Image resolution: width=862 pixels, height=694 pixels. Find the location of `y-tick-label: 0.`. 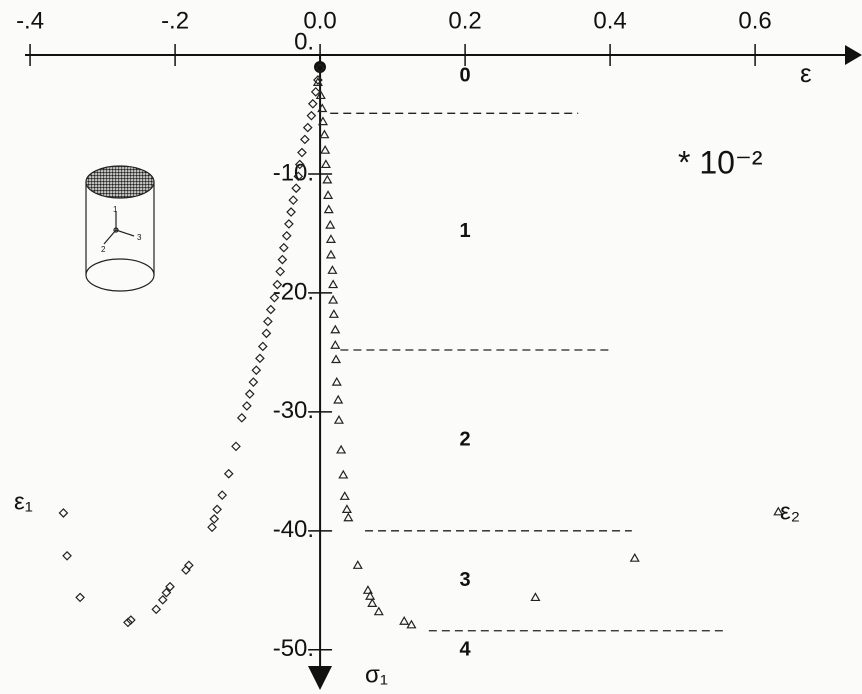

y-tick-label: 0. is located at coordinates (304, 41).